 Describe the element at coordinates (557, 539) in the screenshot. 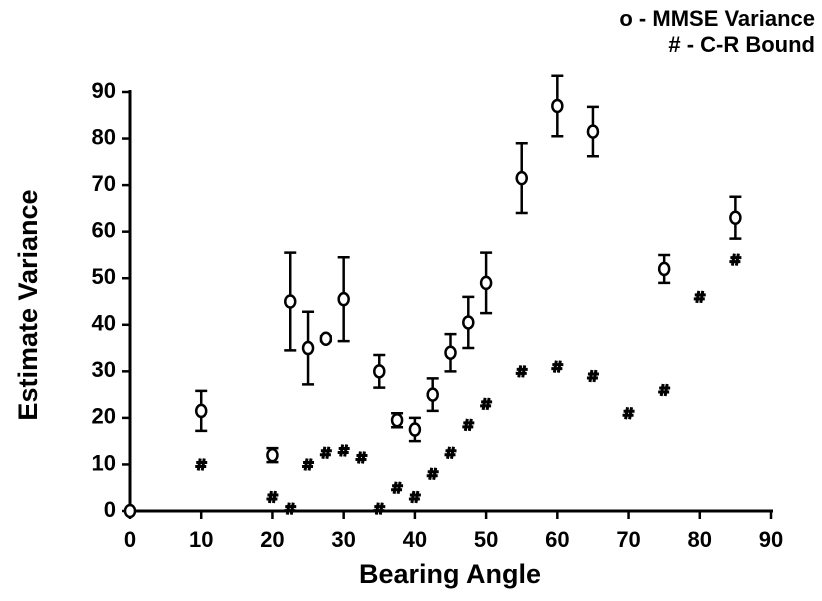

I see `x-tick-label: 60` at that location.